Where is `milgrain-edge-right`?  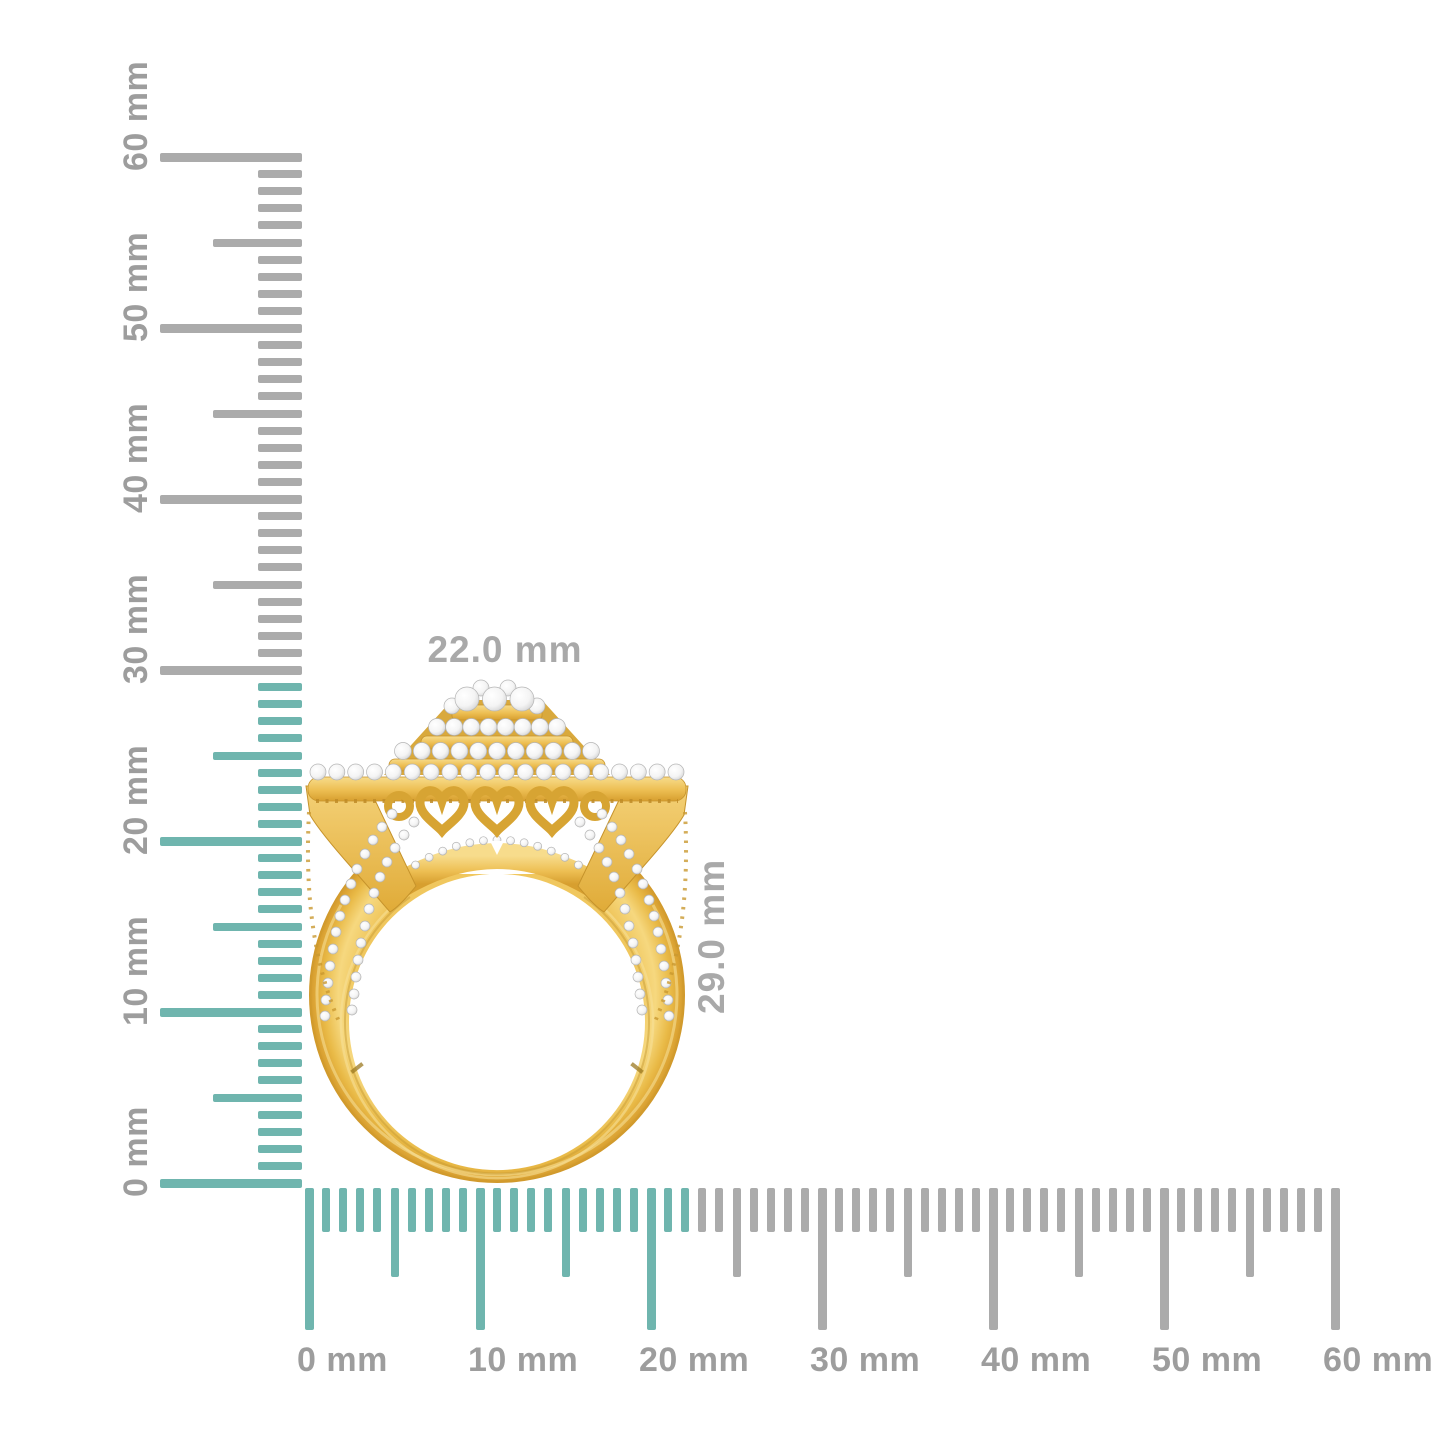
milgrain-edge-right is located at coordinates (670, 918).